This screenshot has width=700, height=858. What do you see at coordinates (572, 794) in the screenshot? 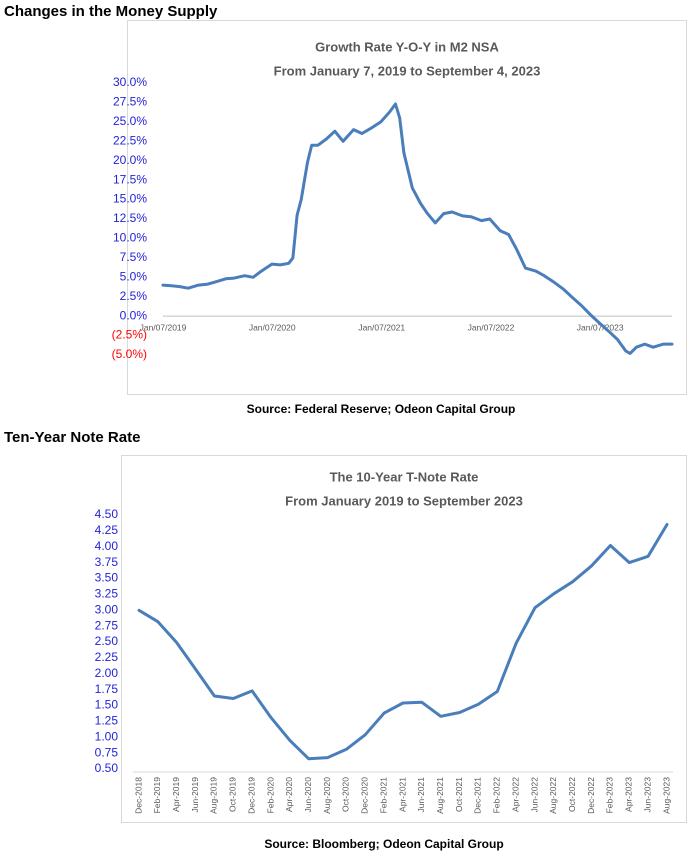
I see `x-tick-label: Oct-2022` at bounding box center [572, 794].